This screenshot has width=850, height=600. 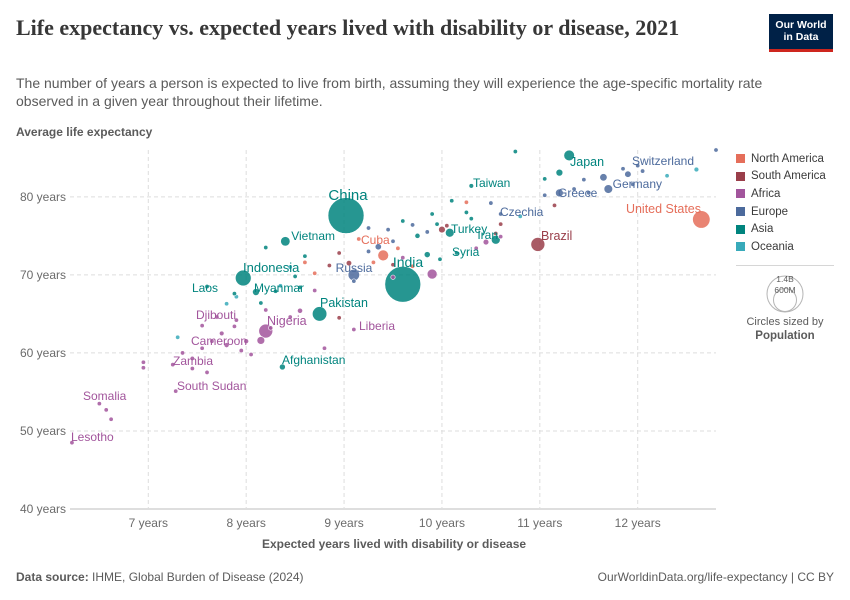 What do you see at coordinates (791, 247) in the screenshot?
I see `legend-item-oceania: Oceania` at bounding box center [791, 247].